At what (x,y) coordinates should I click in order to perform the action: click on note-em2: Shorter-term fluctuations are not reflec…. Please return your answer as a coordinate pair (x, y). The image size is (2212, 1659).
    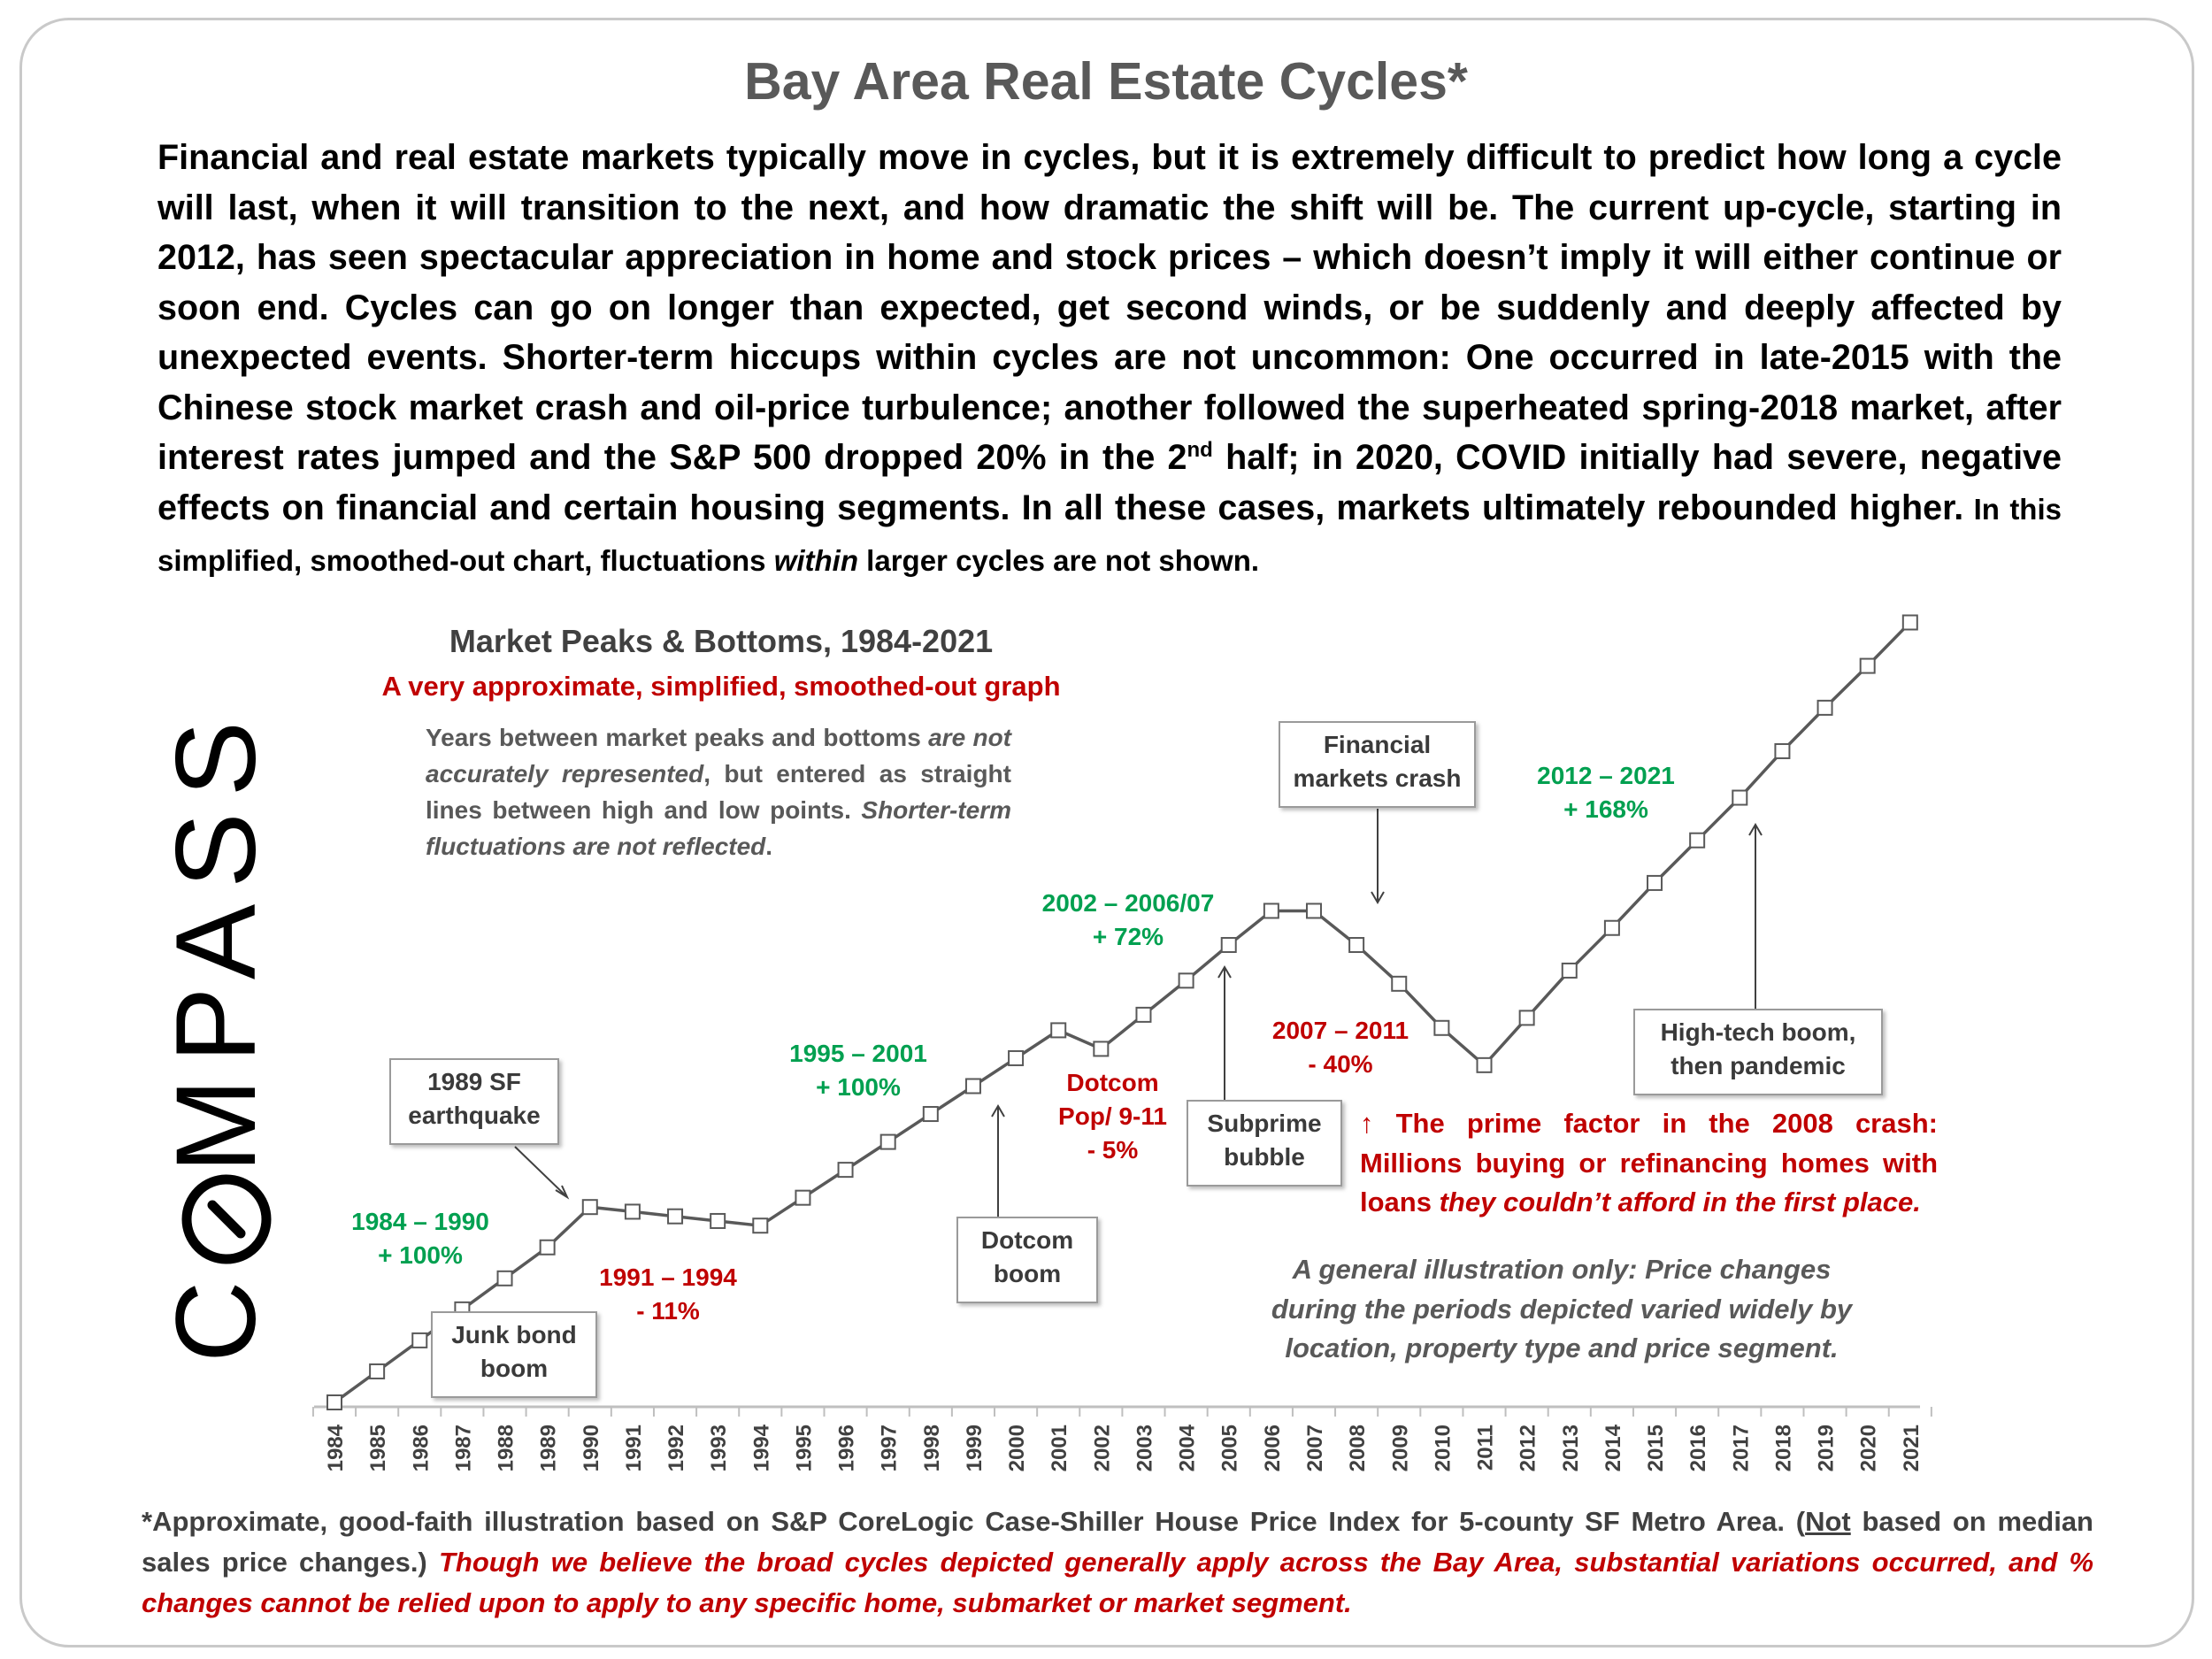
    Looking at the image, I should click on (718, 828).